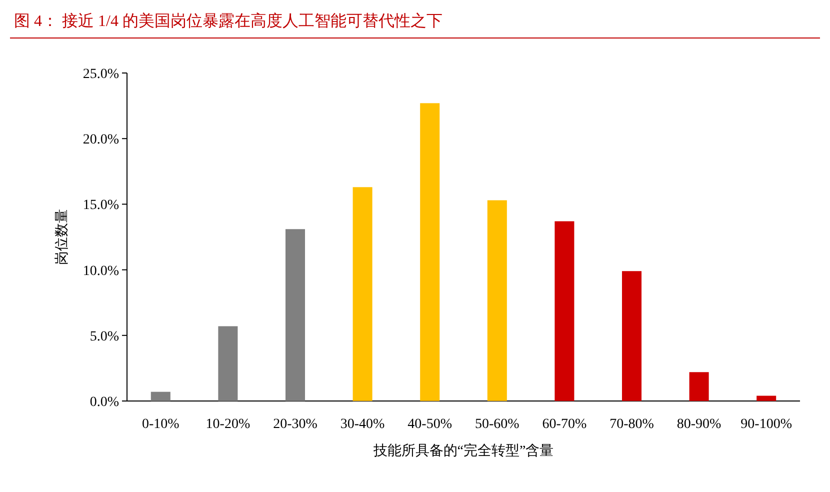 The height and width of the screenshot is (492, 830). Describe the element at coordinates (105, 336) in the screenshot. I see `y-tick-label: 5.0%` at that location.